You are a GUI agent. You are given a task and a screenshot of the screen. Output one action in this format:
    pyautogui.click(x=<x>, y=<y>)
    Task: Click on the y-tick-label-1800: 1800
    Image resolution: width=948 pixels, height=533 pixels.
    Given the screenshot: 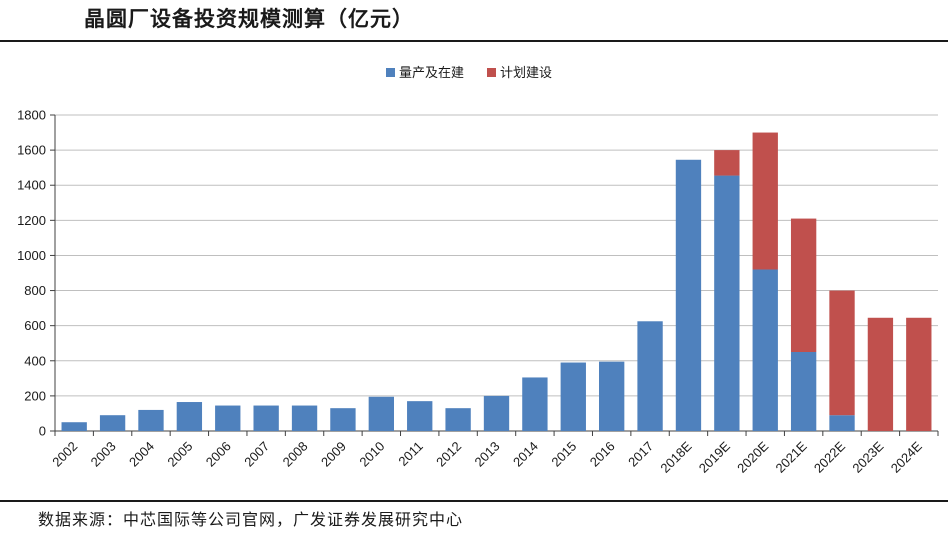 What is the action you would take?
    pyautogui.click(x=31, y=115)
    